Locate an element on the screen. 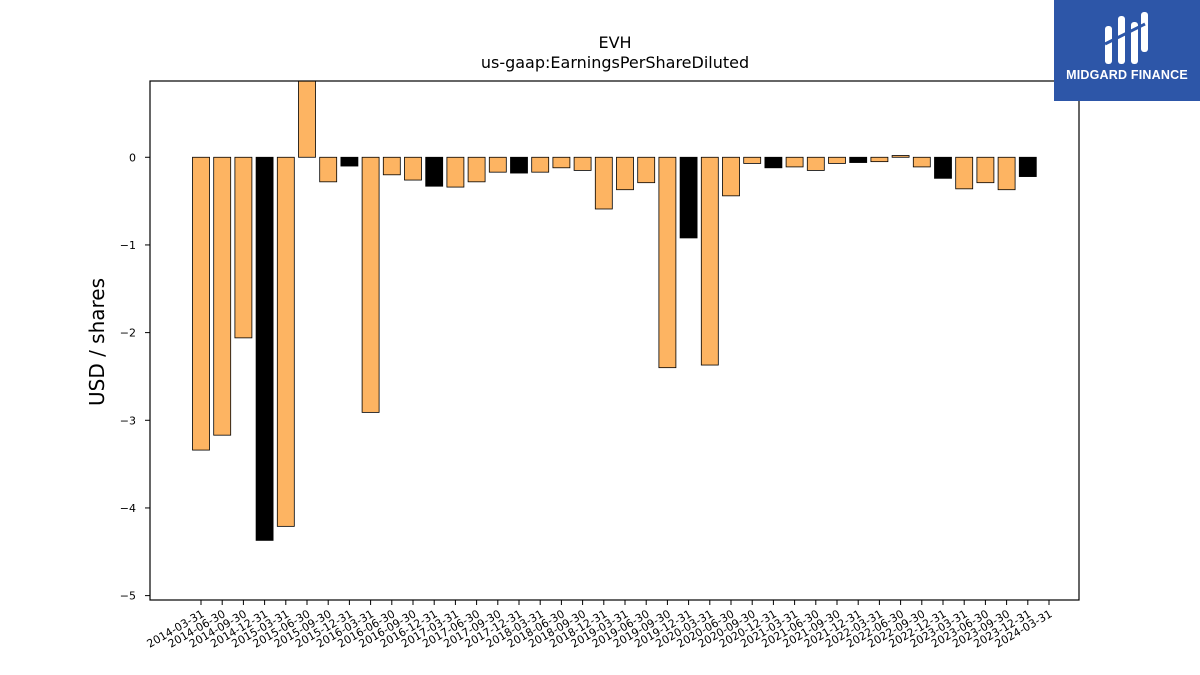 The height and width of the screenshot is (675, 1200). brand-mark-icon is located at coordinates (1126, 38).